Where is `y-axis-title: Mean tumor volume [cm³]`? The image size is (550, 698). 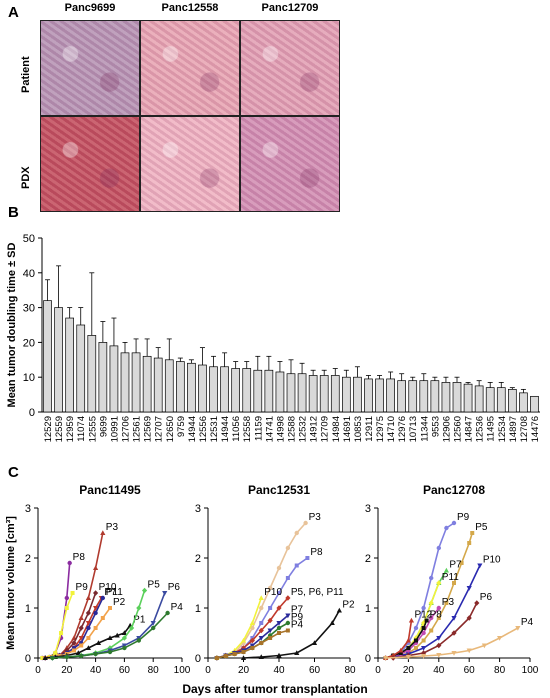
y-axis-title: Mean tumor volume [cm³] is located at coordinates (11, 583).